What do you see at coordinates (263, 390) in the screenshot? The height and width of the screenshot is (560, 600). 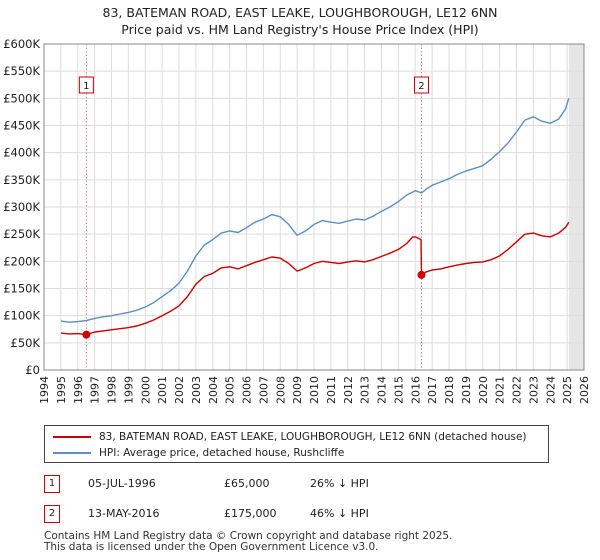 I see `x-tick-label: 2007` at bounding box center [263, 390].